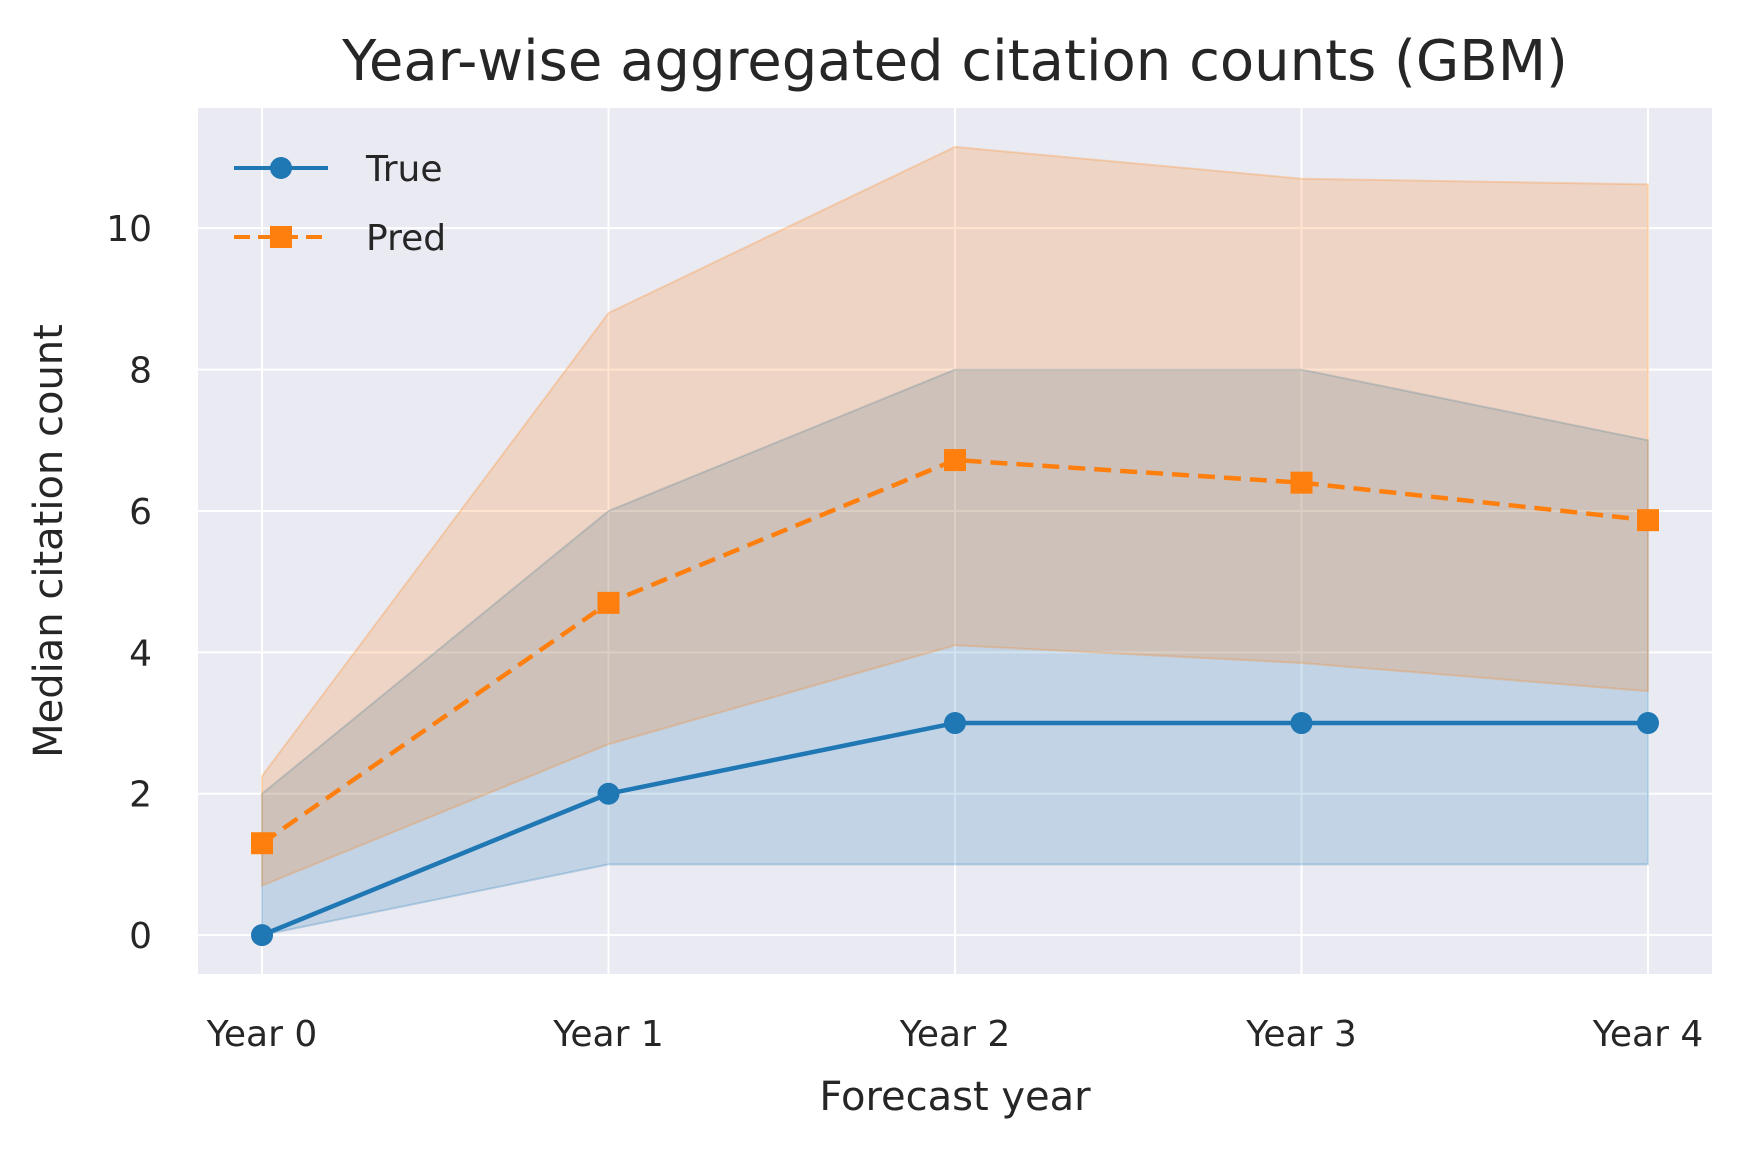  Describe the element at coordinates (340, 204) in the screenshot. I see `legend: True Pred` at that location.